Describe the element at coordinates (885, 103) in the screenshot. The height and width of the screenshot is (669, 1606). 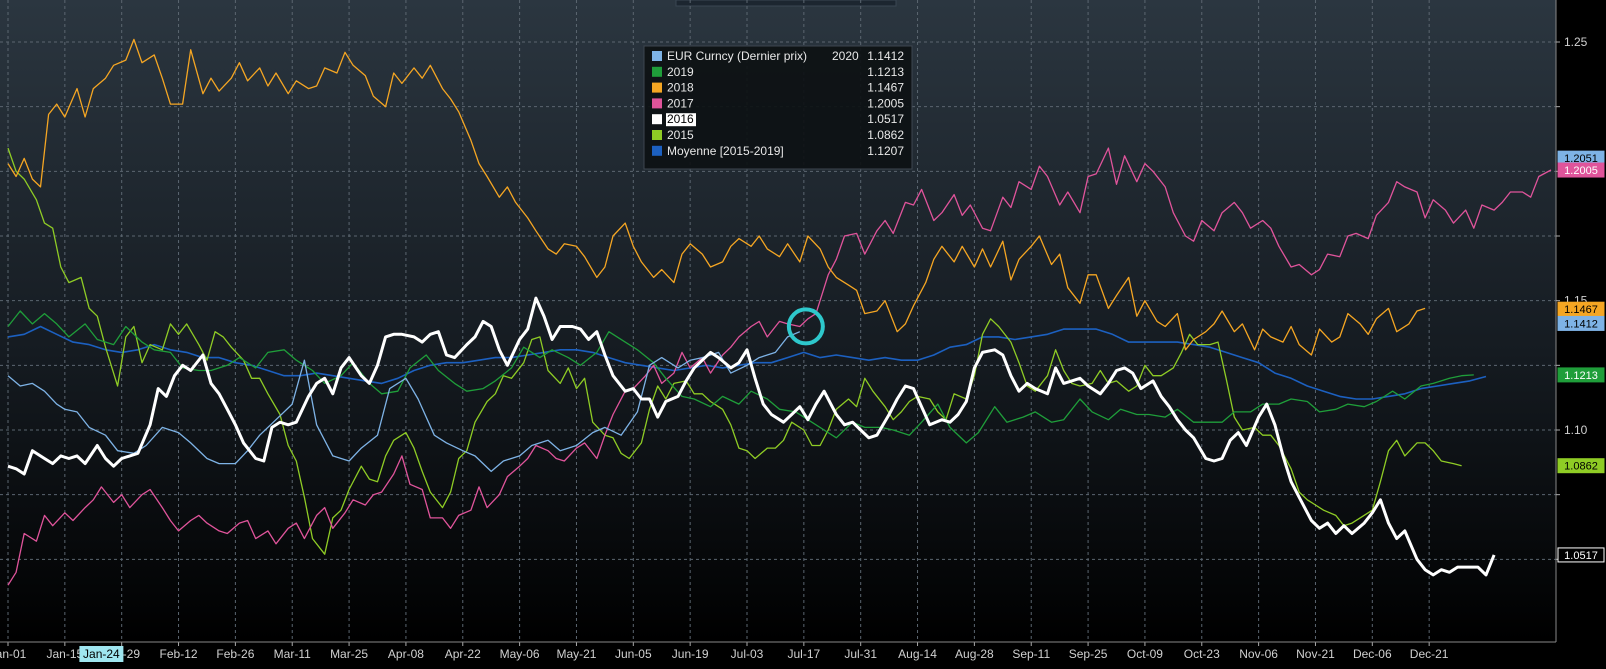
I see `legend-value-2017: 1.2005` at that location.